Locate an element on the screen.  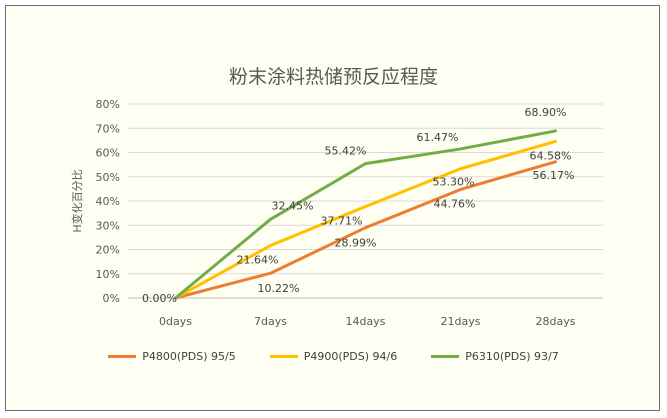
legend-label: P6310(PDS) 93/7 is located at coordinates (512, 356).